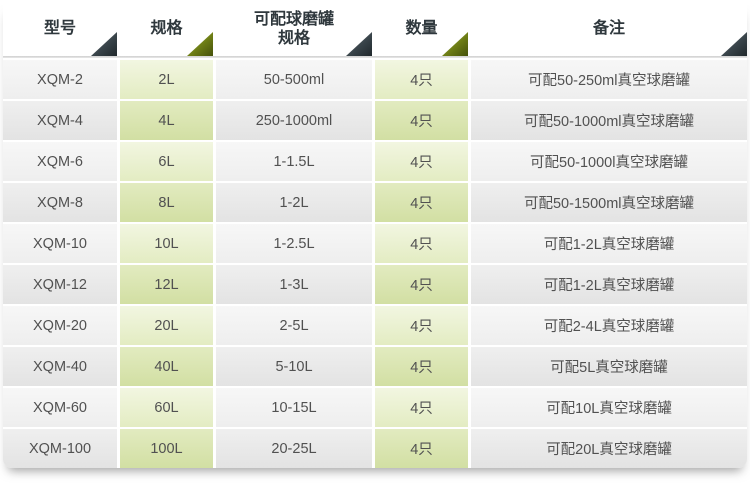 This screenshot has height=489, width=750. I want to click on cell-note: 可配50-1500ml真空球磨罐, so click(609, 202).